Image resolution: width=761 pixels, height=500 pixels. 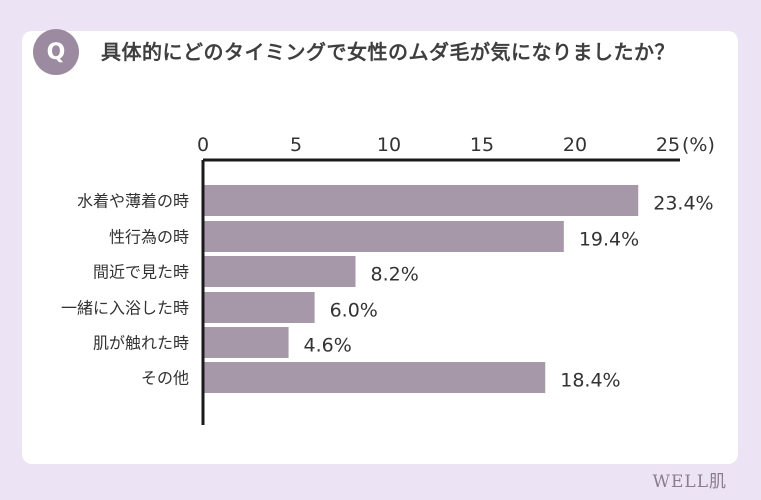 What do you see at coordinates (203, 145) in the screenshot?
I see `x-tick-label: 0` at bounding box center [203, 145].